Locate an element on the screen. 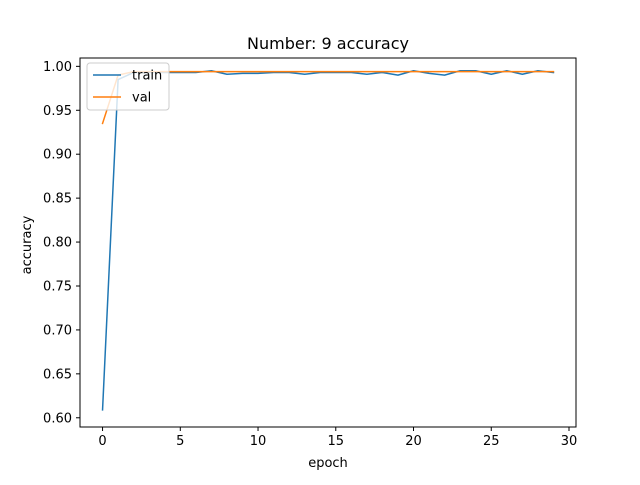 The image size is (640, 485). legend-label-val: val is located at coordinates (141, 98).